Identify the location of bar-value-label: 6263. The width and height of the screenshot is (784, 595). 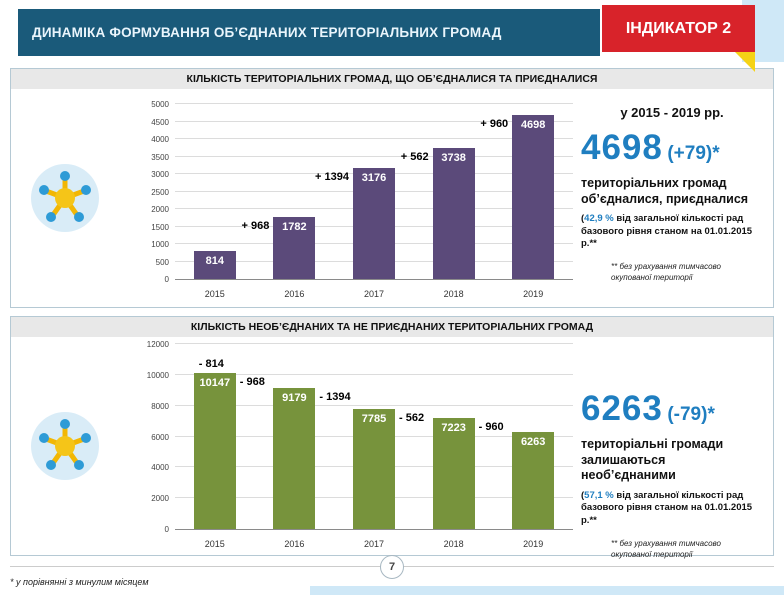
(533, 442).